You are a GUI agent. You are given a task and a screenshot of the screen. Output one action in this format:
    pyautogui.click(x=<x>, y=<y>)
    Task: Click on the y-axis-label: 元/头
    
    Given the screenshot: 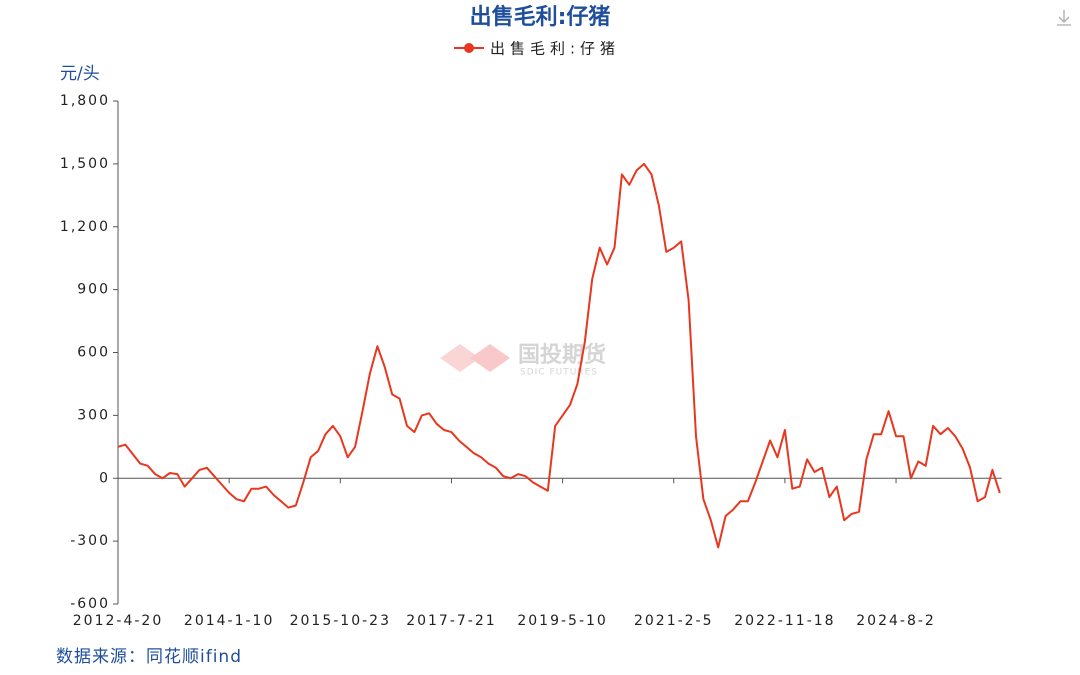 What is the action you would take?
    pyautogui.click(x=80, y=74)
    